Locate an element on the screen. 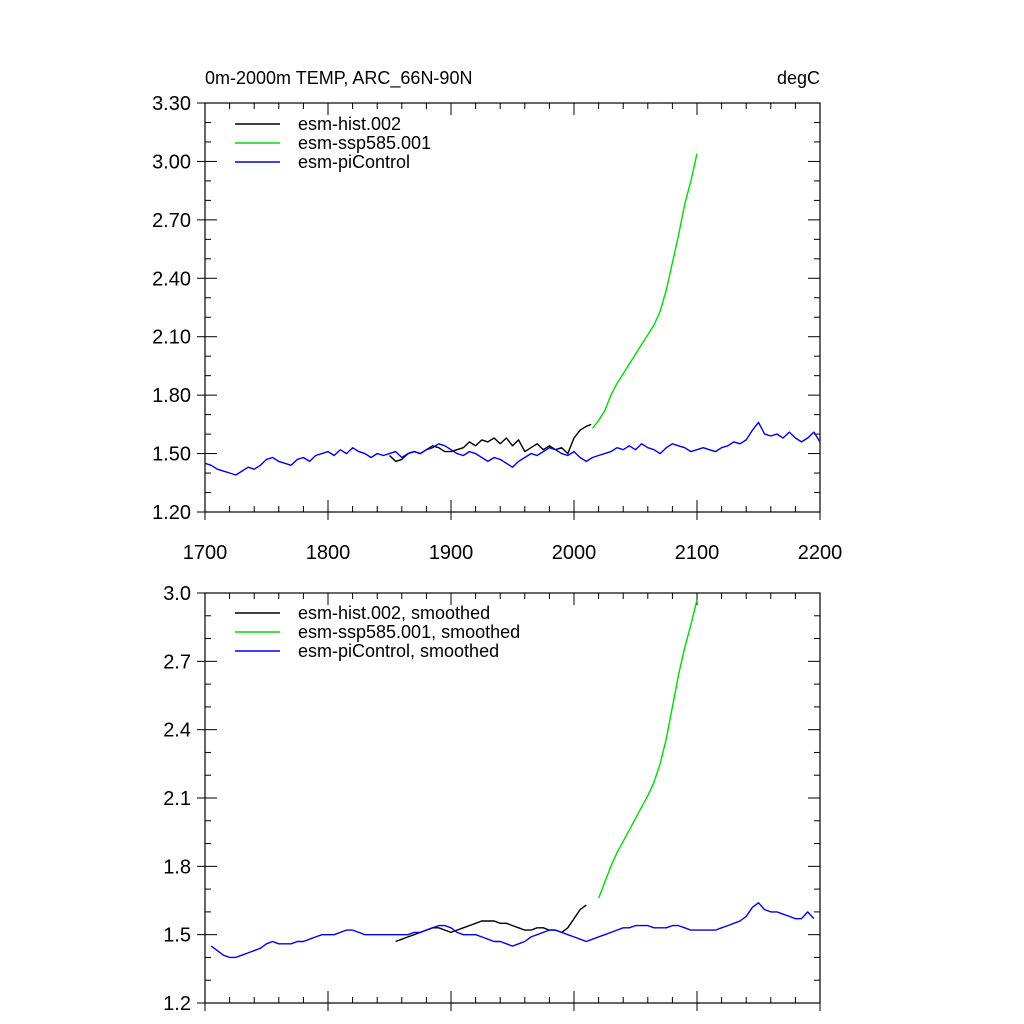  y-tick-label: 3.0 is located at coordinates (177, 594).